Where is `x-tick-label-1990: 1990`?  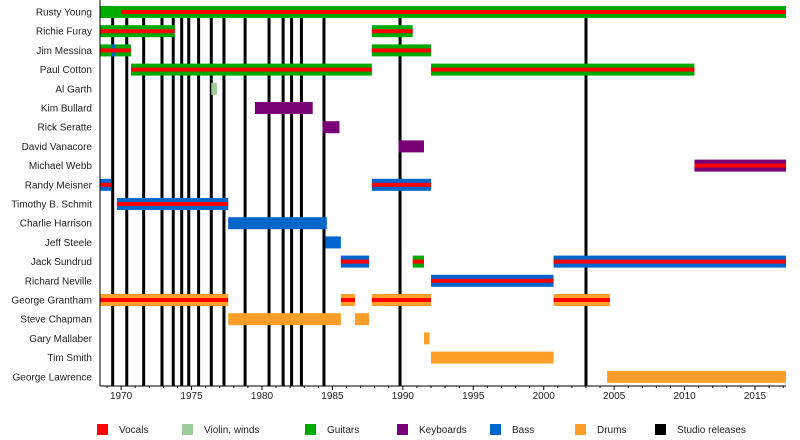
x-tick-label-1990: 1990 is located at coordinates (403, 396).